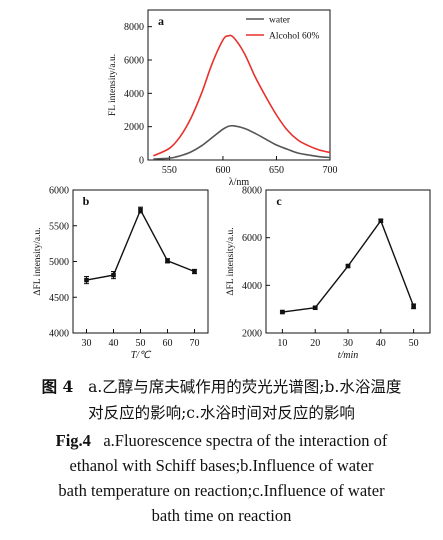  Describe the element at coordinates (59, 226) in the screenshot. I see `y-tick-label: 5500` at that location.